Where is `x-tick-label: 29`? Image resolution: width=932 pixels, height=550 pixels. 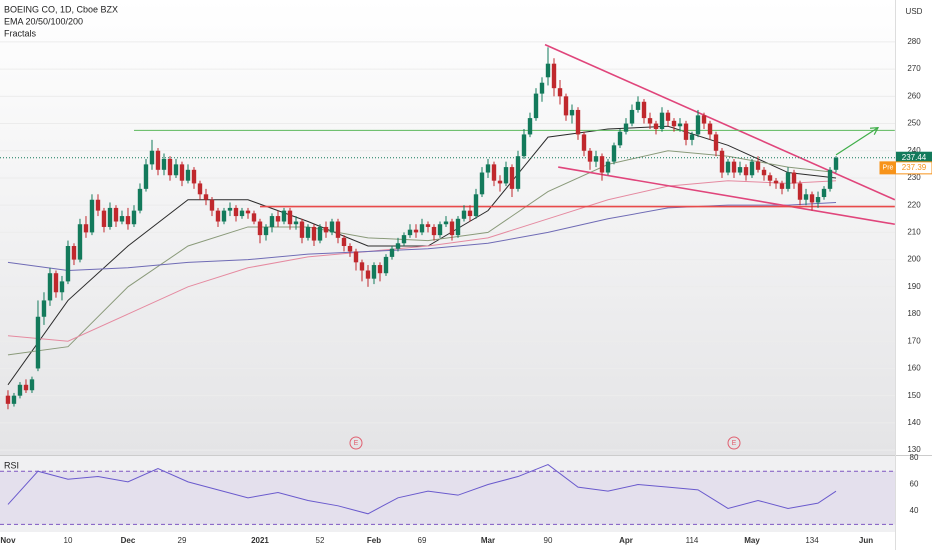
x-tick-label: 29 is located at coordinates (182, 540).